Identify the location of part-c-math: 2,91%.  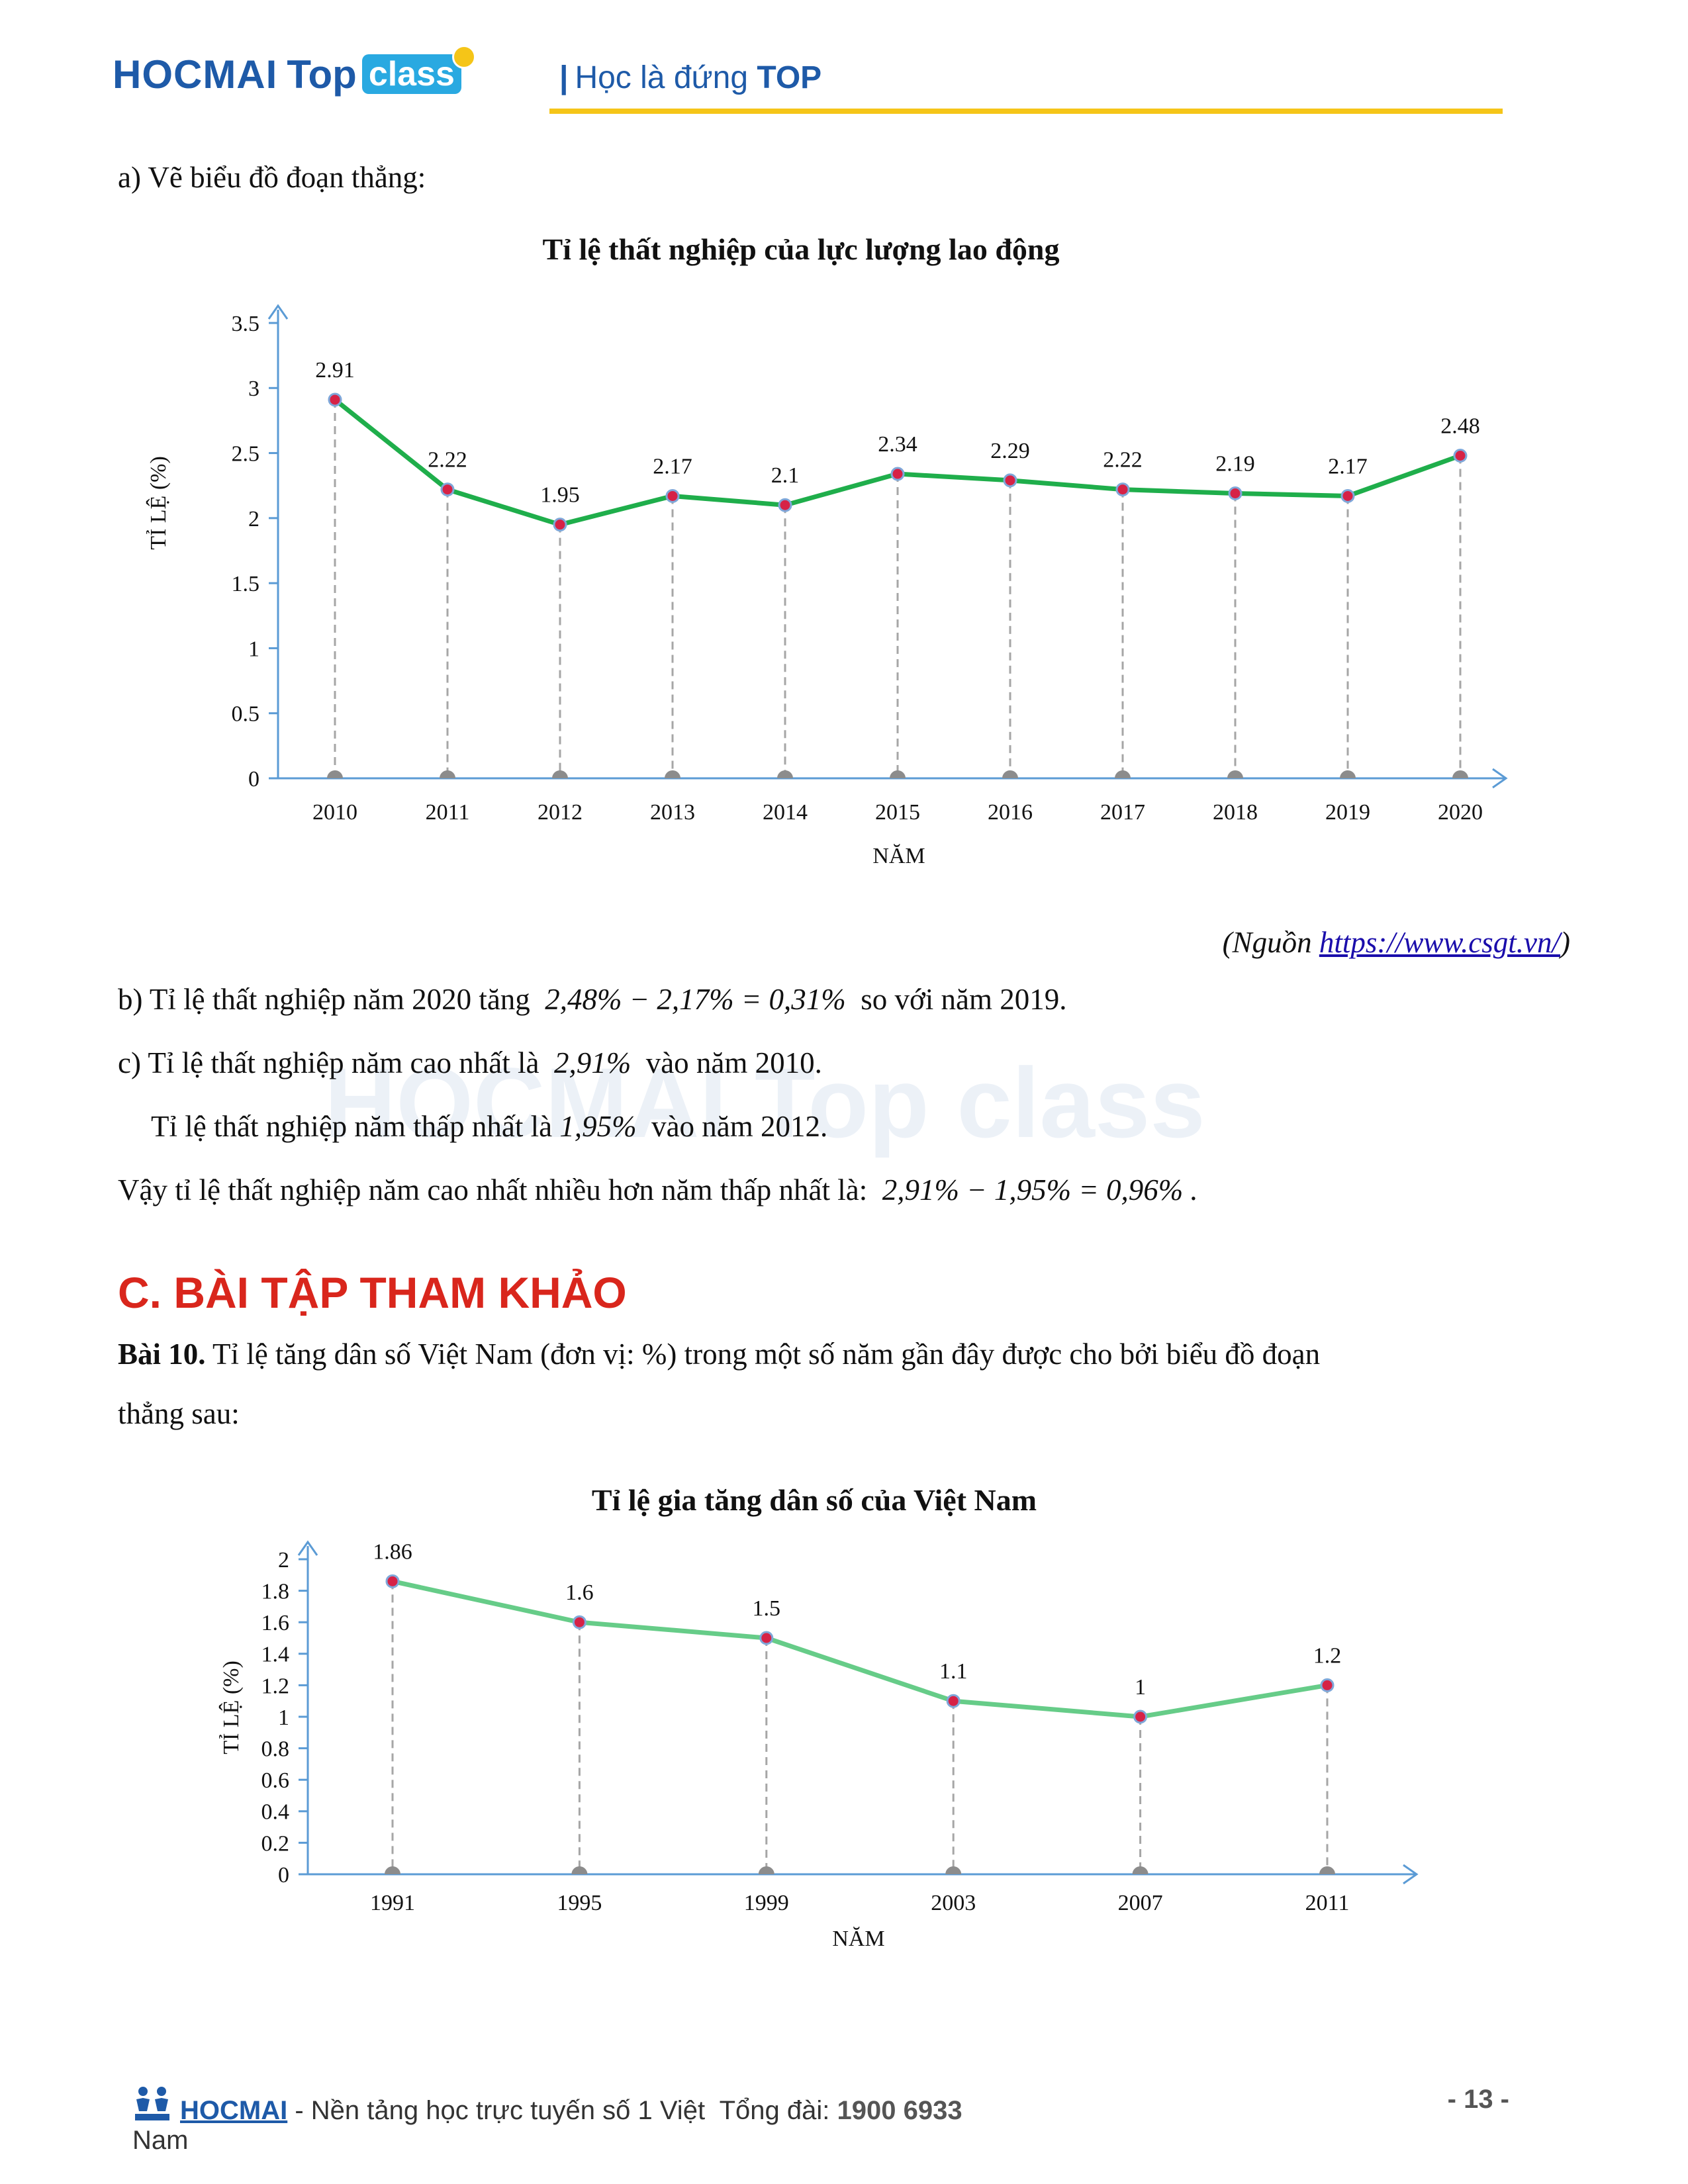
(592, 1062).